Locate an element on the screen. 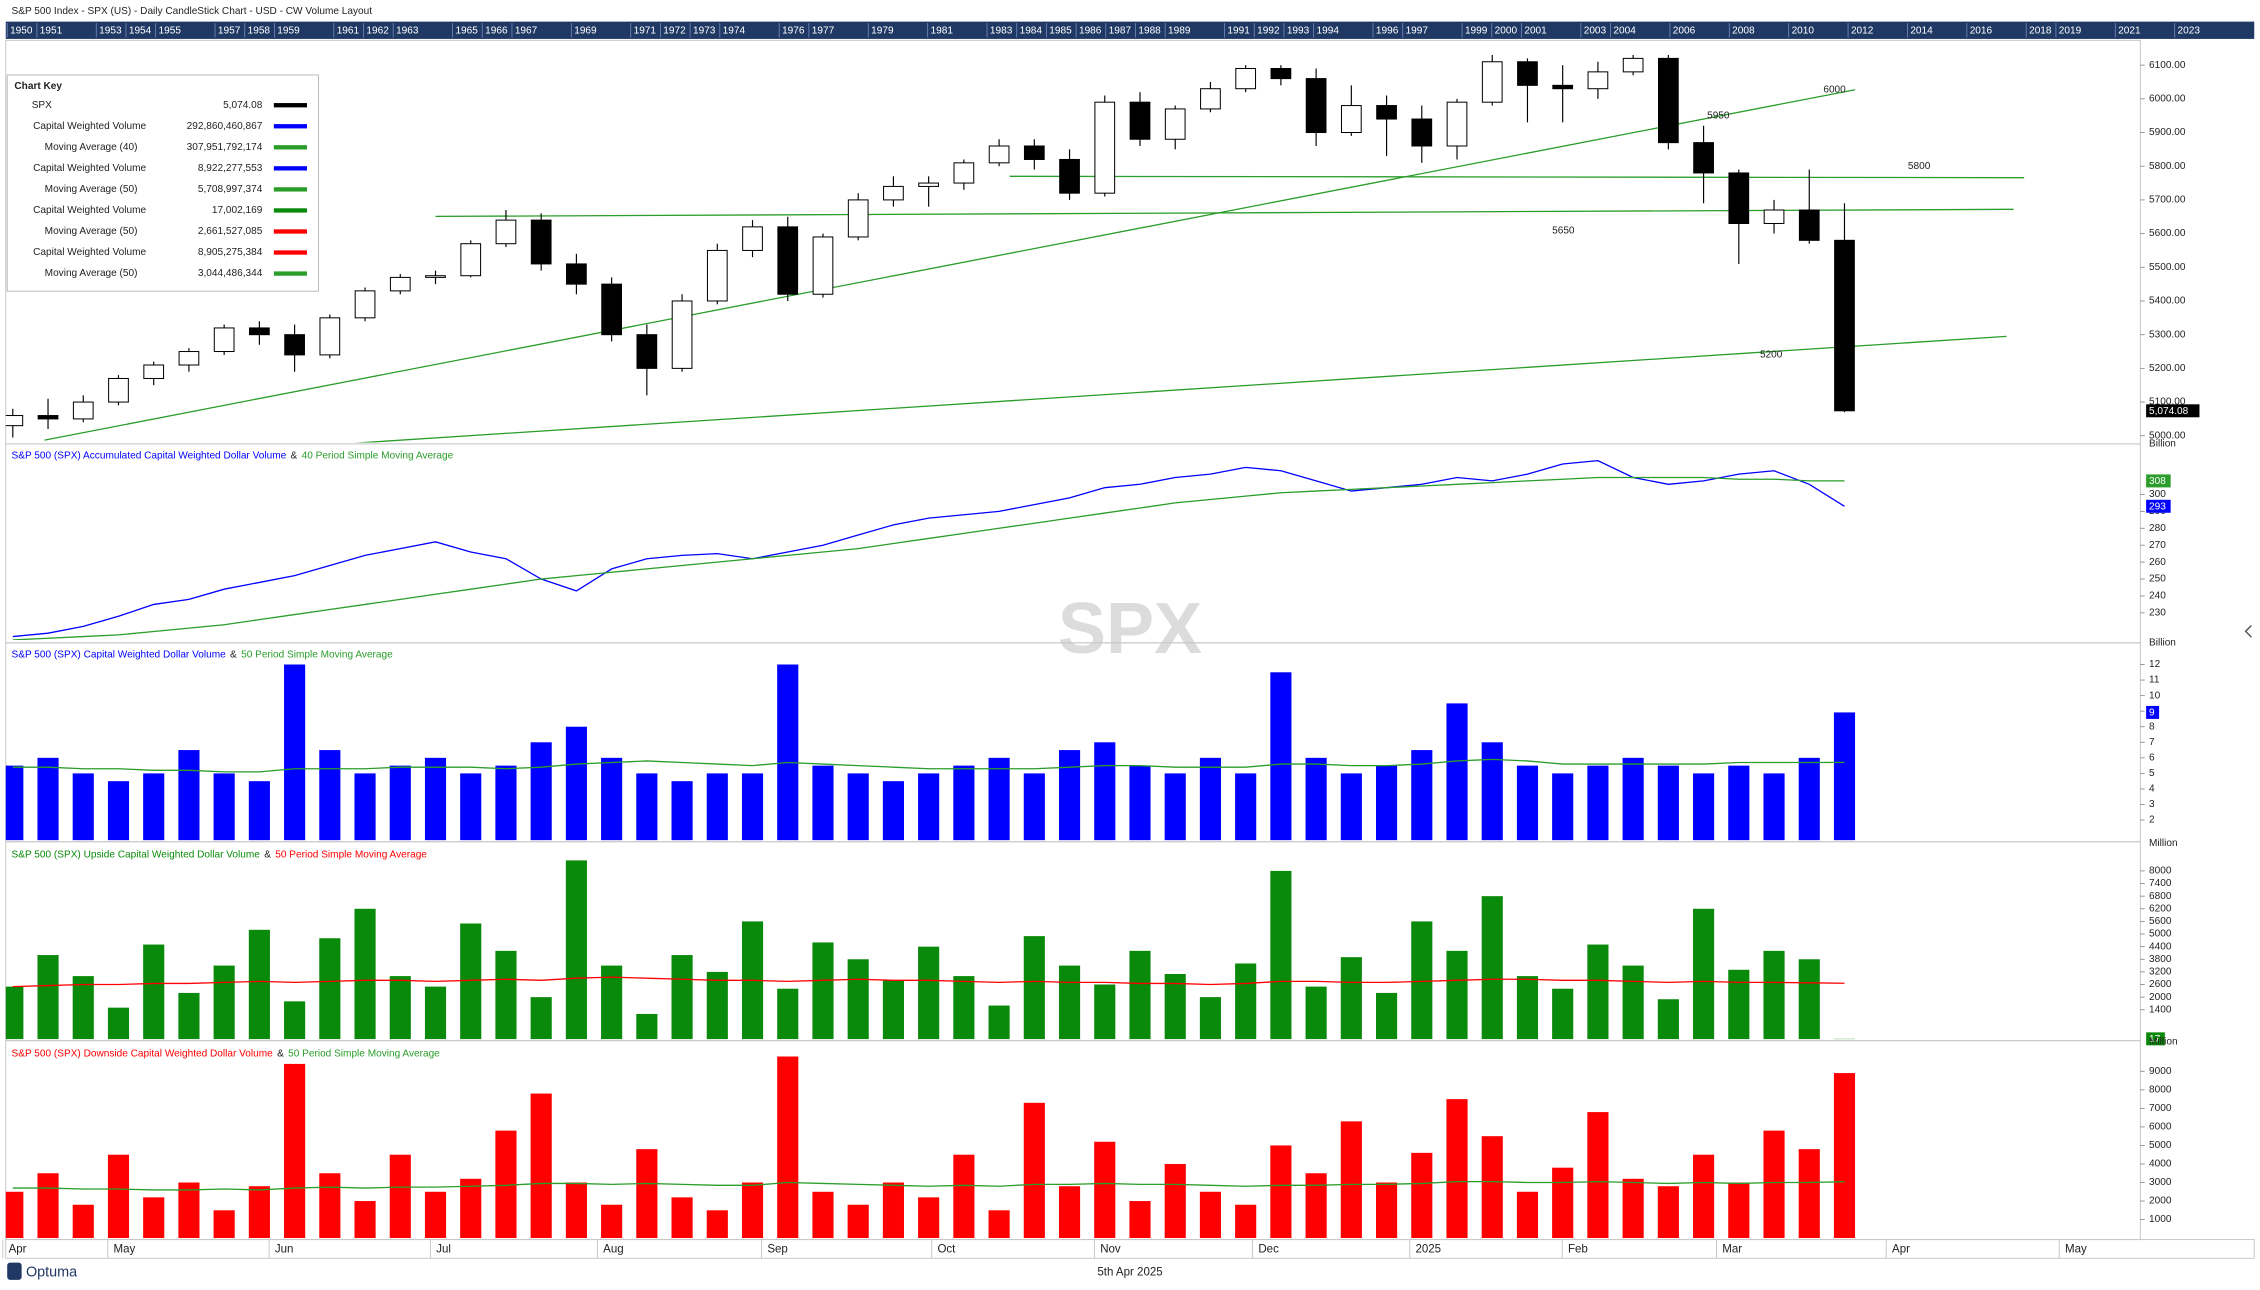 The image size is (2260, 1290). x-axis-band is located at coordinates (1130, 1249).